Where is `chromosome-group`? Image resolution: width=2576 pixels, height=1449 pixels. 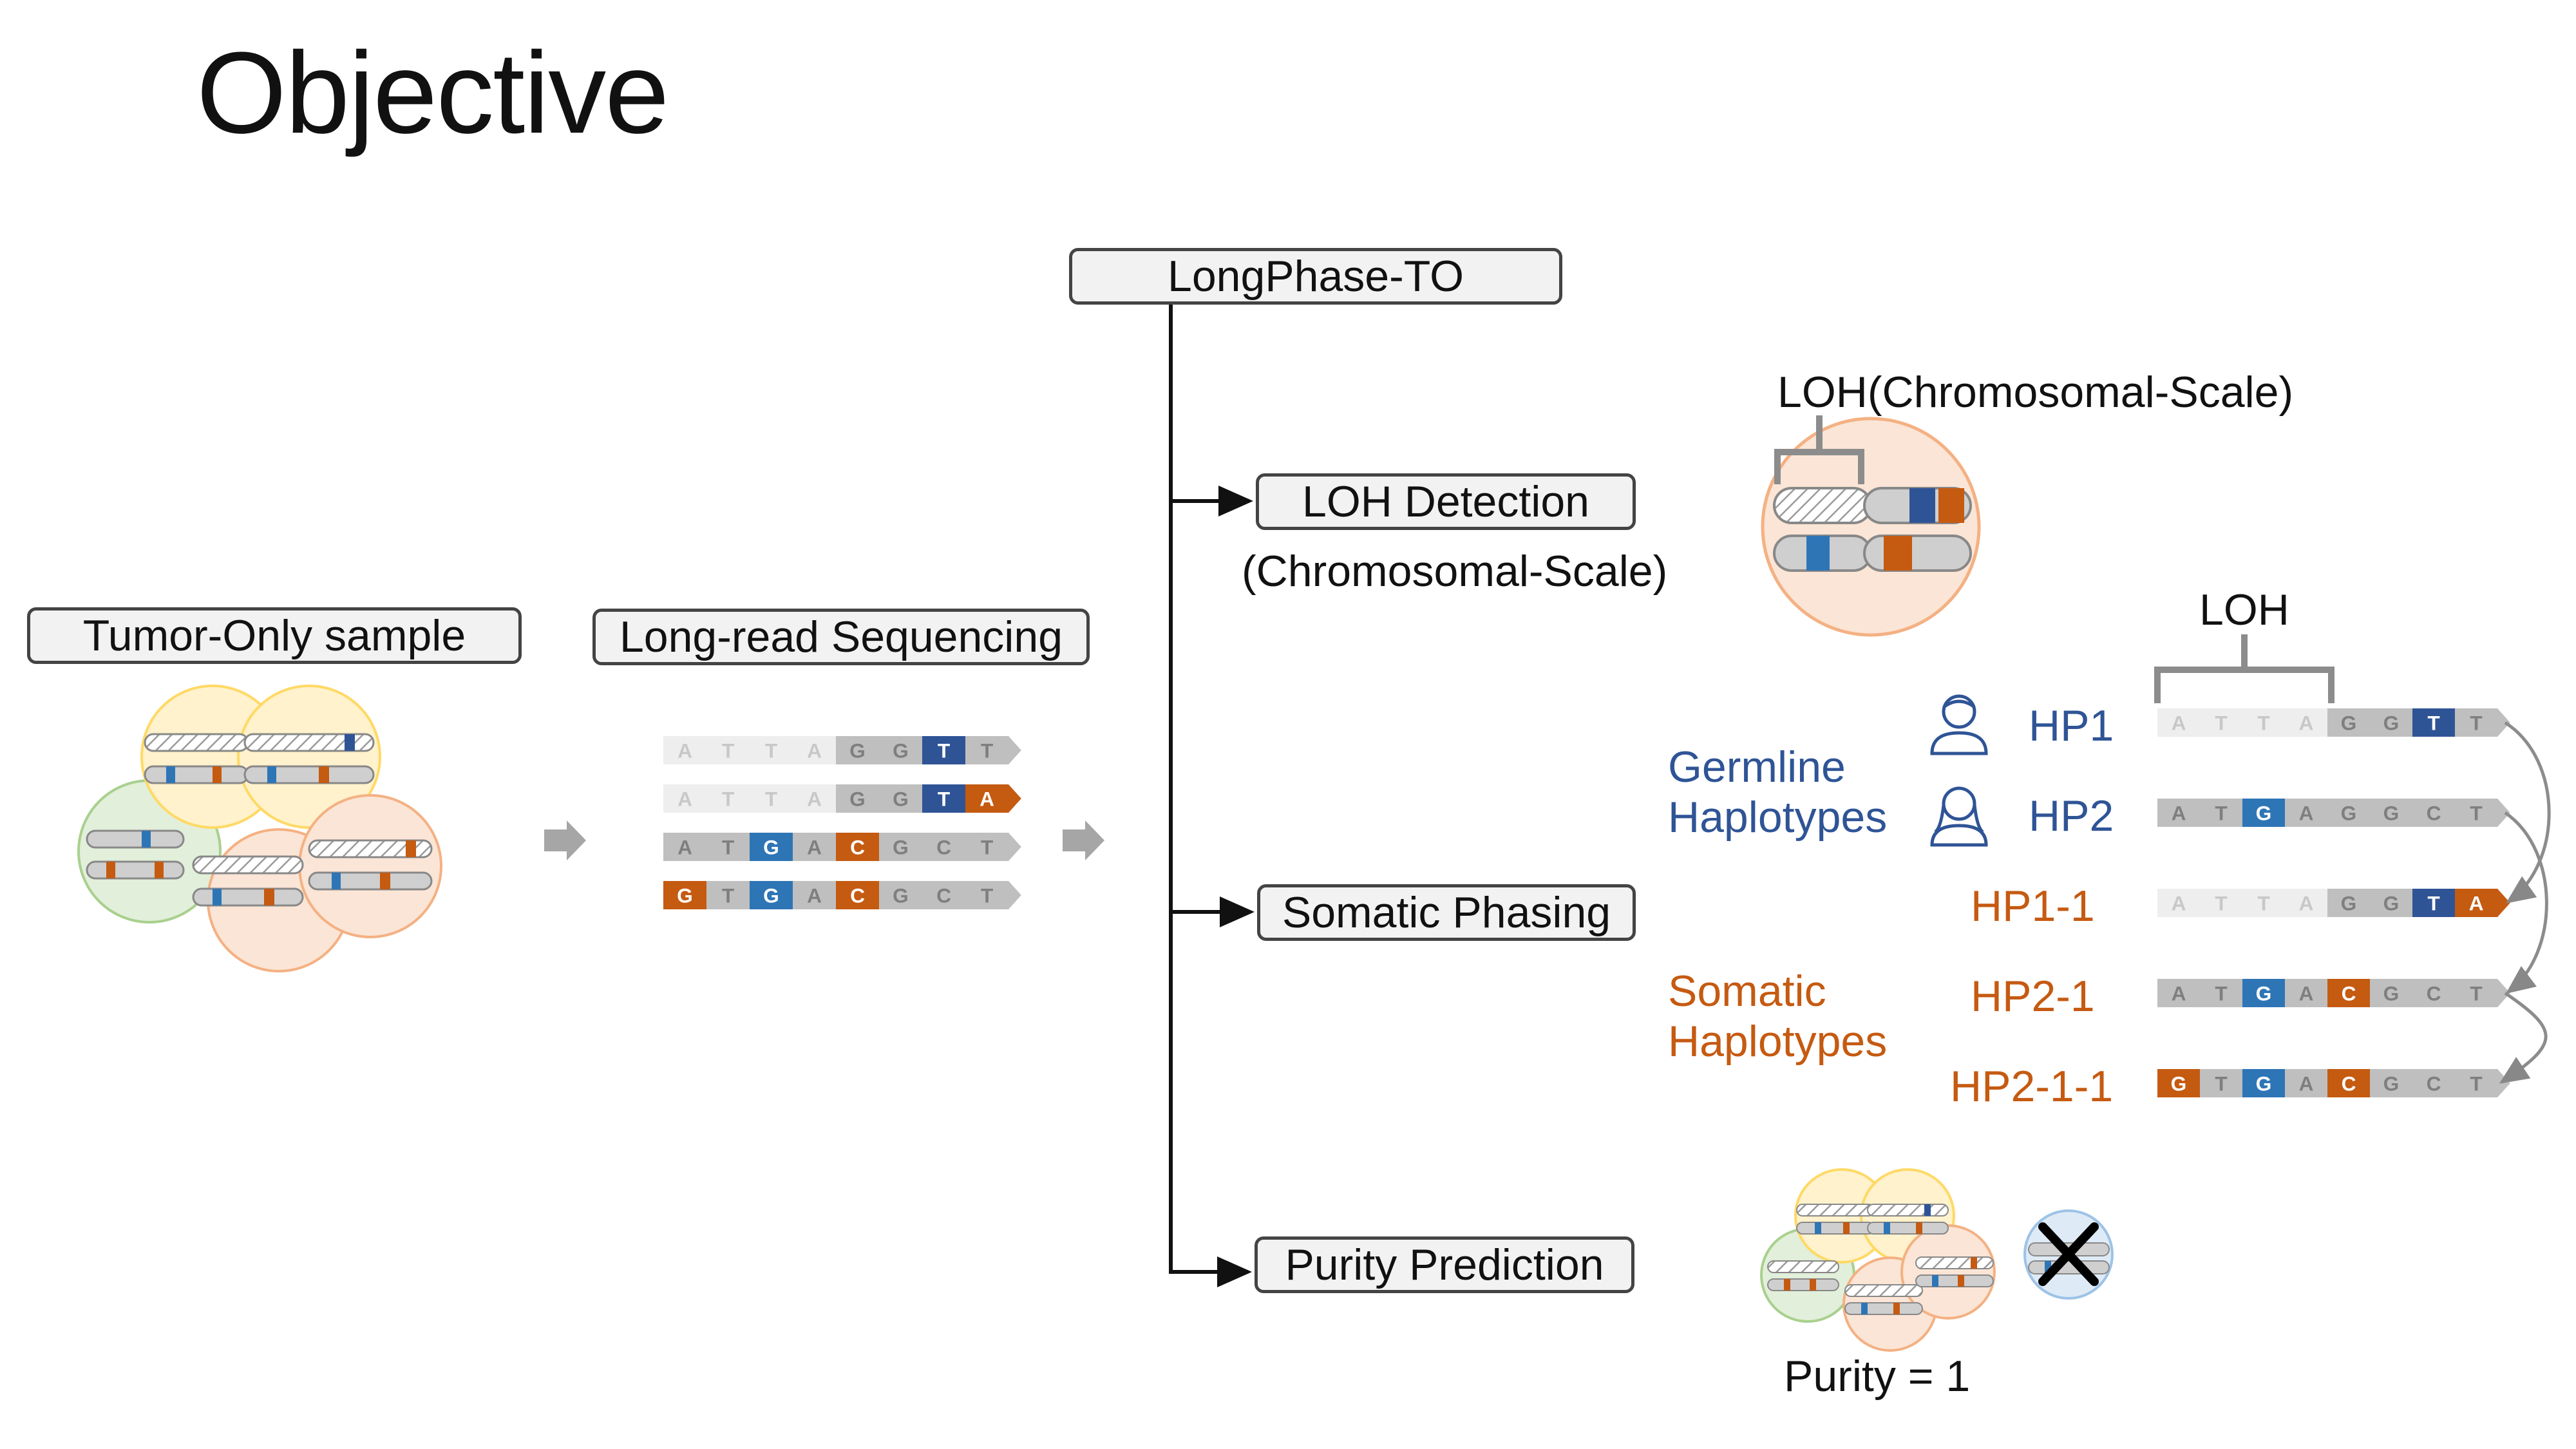
chromosome-group is located at coordinates (259, 820).